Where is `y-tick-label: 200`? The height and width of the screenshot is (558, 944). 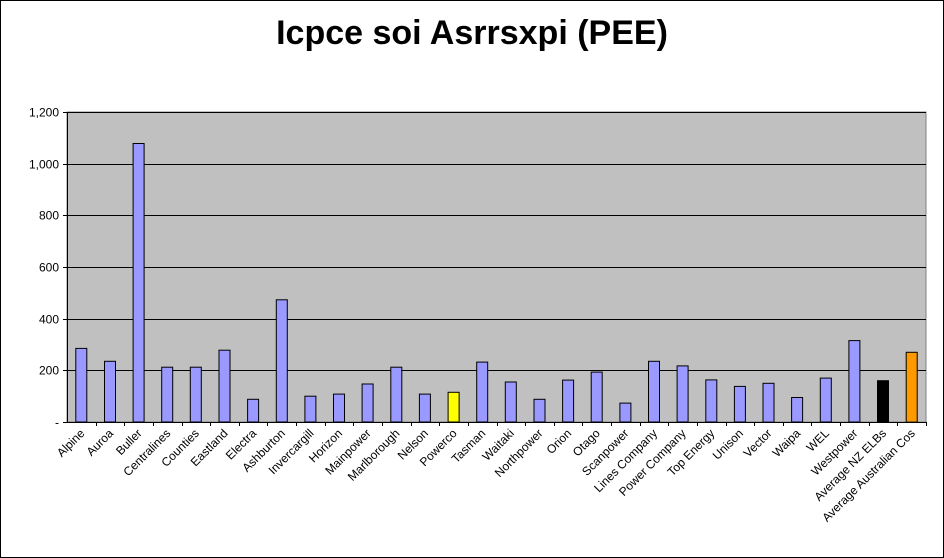 y-tick-label: 200 is located at coordinates (49, 371).